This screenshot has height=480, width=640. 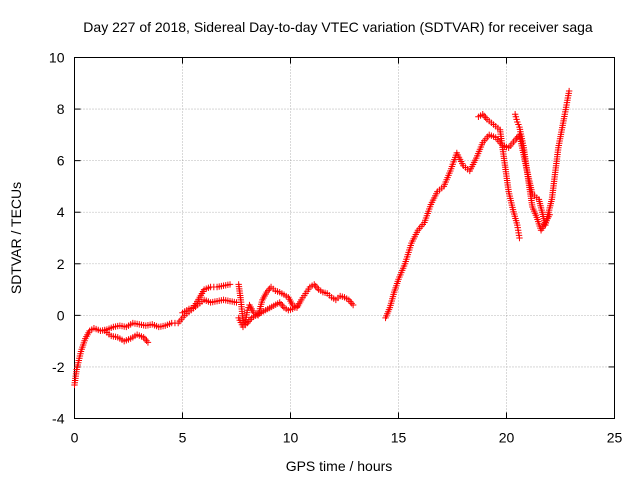 What do you see at coordinates (61, 315) in the screenshot?
I see `y-tick-label: 0` at bounding box center [61, 315].